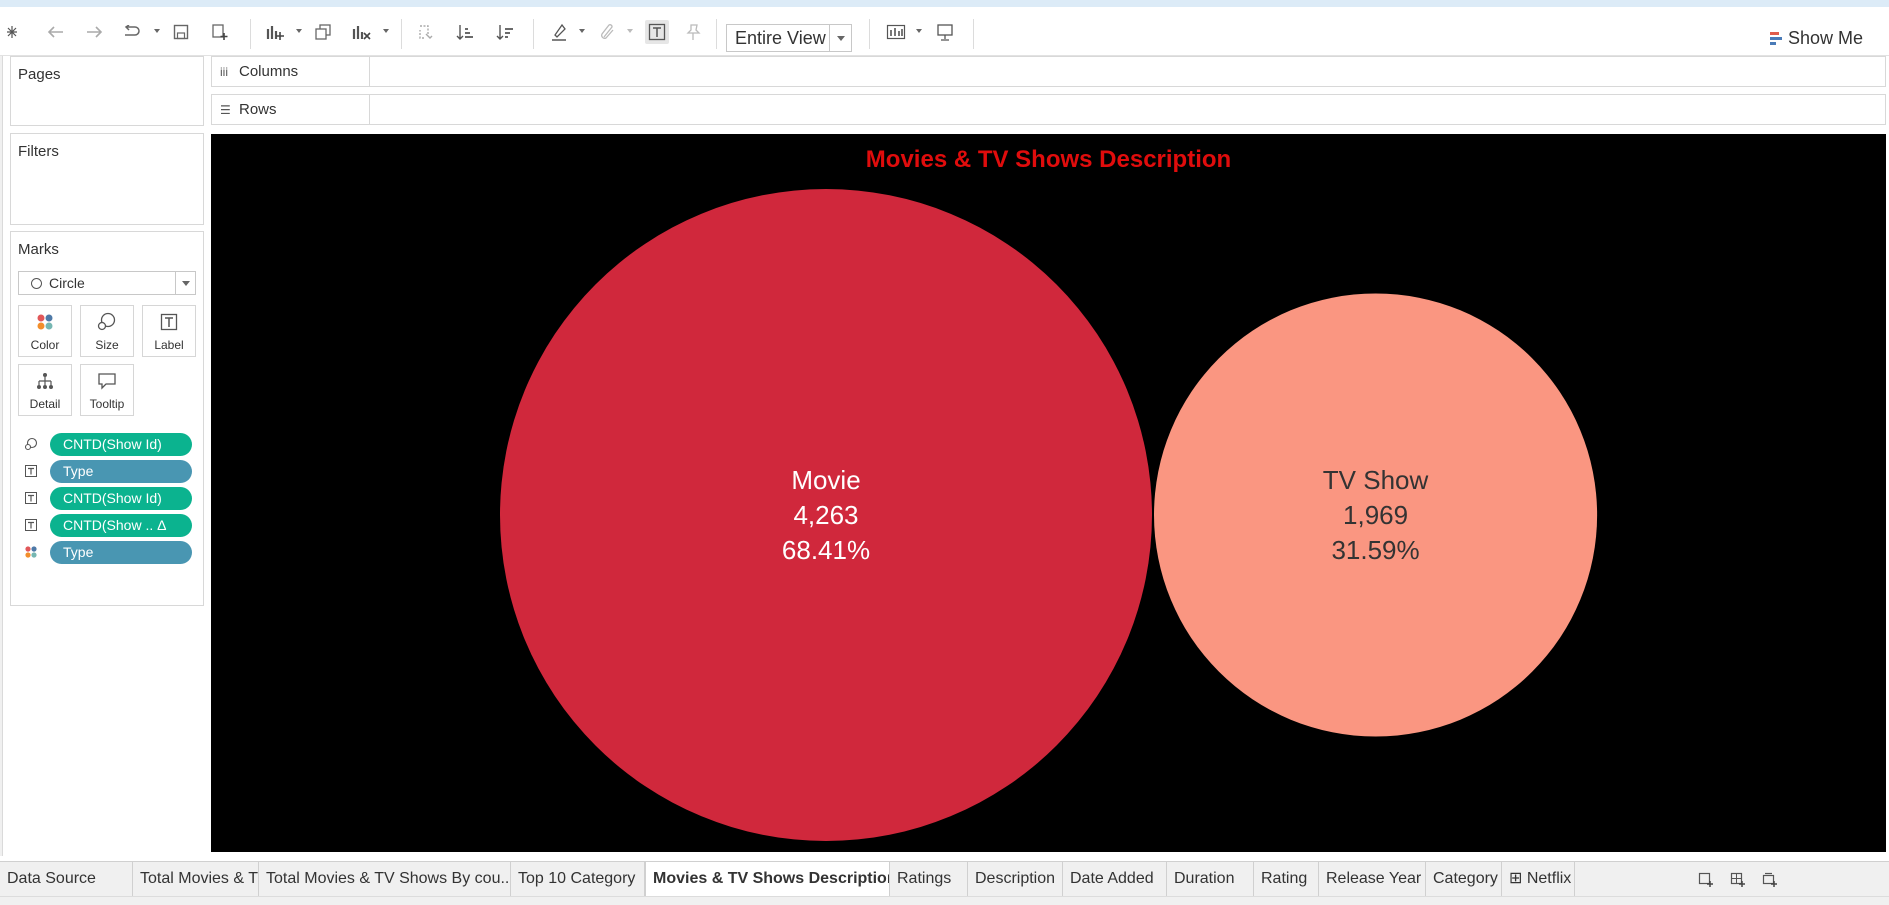 The image size is (1889, 905). What do you see at coordinates (132, 32) in the screenshot?
I see `replay-icon` at bounding box center [132, 32].